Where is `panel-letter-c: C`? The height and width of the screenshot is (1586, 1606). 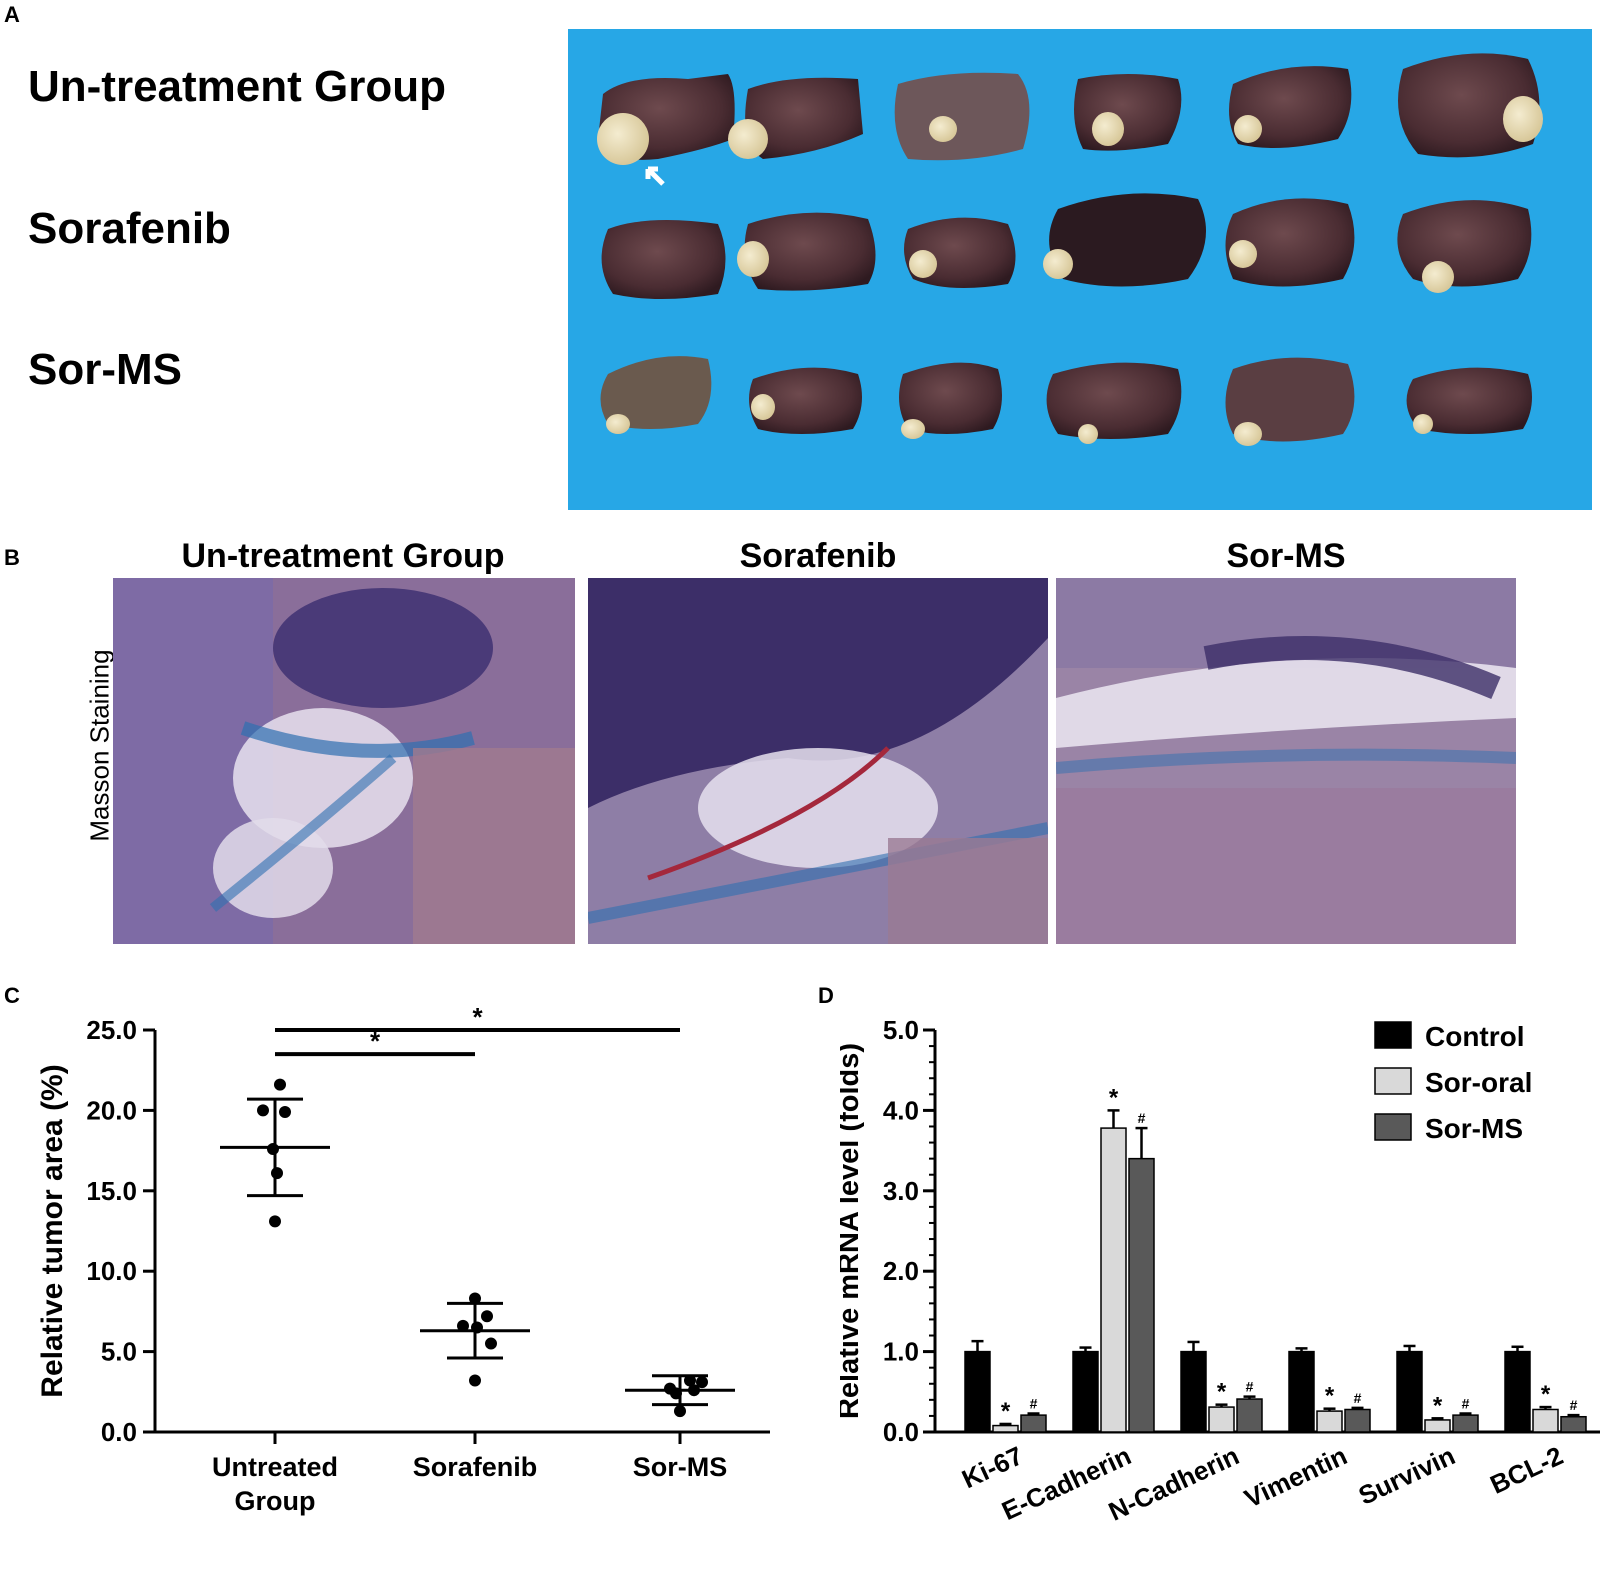
panel-letter-c: C is located at coordinates (12, 995).